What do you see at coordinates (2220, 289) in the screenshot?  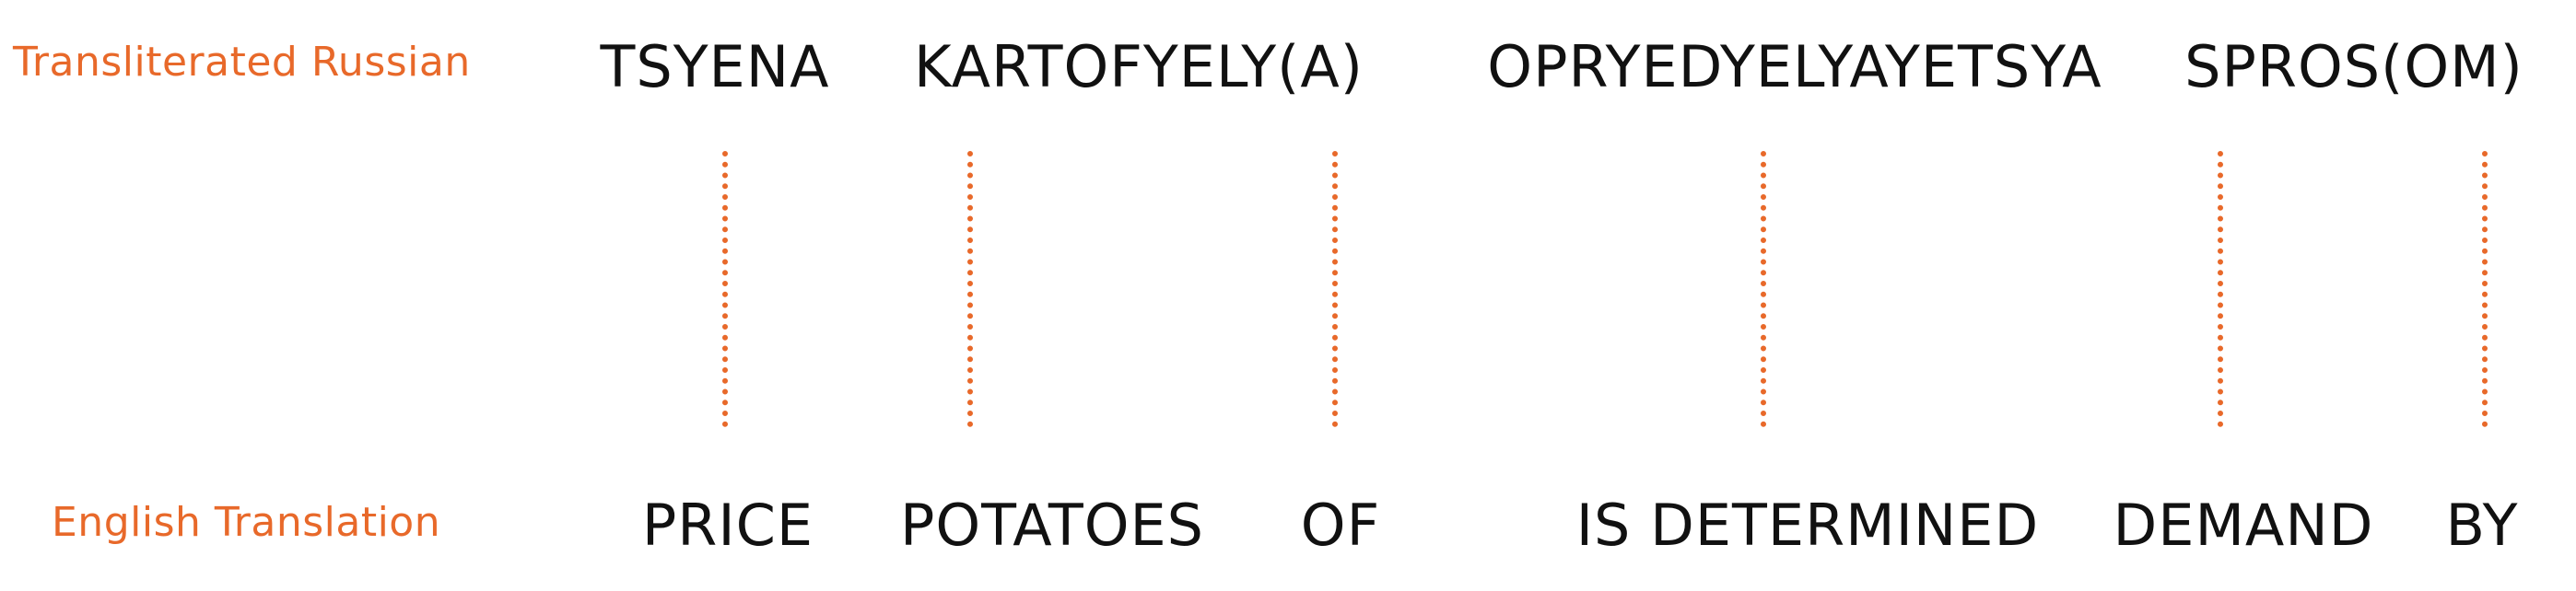 I see `dotted-connector-demand` at bounding box center [2220, 289].